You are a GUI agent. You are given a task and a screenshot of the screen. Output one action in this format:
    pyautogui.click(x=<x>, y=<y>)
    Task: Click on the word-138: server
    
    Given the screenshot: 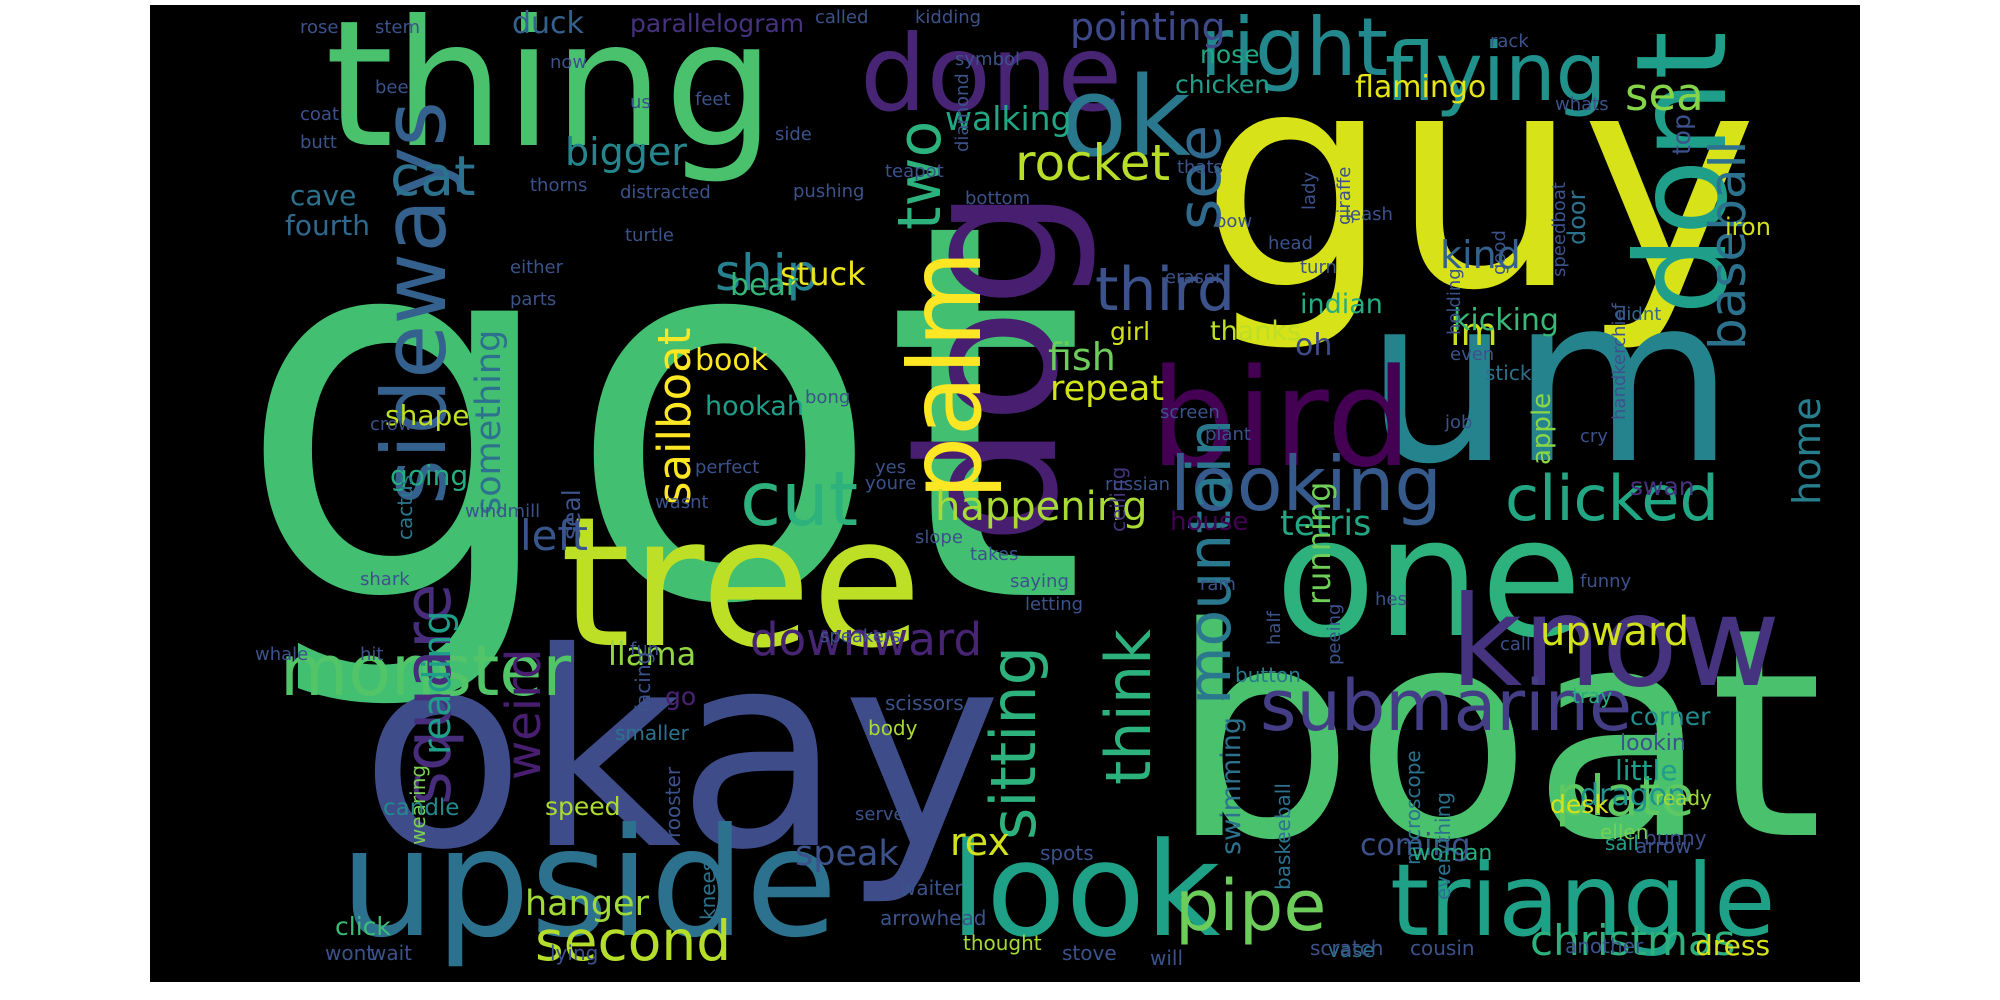 What is the action you would take?
    pyautogui.click(x=884, y=814)
    